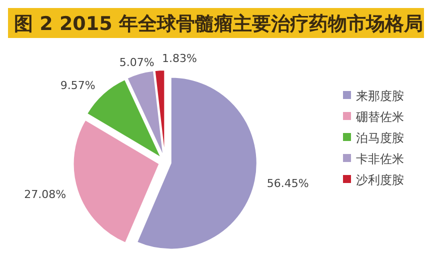 This screenshot has width=430, height=266. I want to click on data-label: 27.08%, so click(45, 195).